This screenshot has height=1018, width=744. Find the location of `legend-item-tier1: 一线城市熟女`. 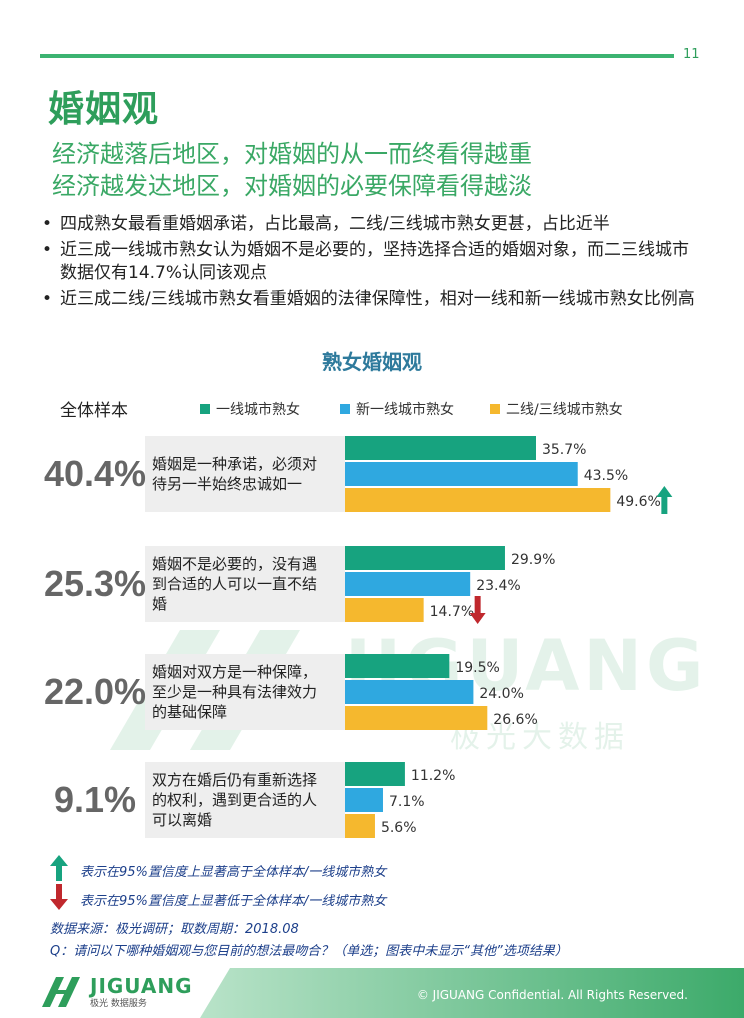

legend-item-tier1: 一线城市熟女 is located at coordinates (250, 409).